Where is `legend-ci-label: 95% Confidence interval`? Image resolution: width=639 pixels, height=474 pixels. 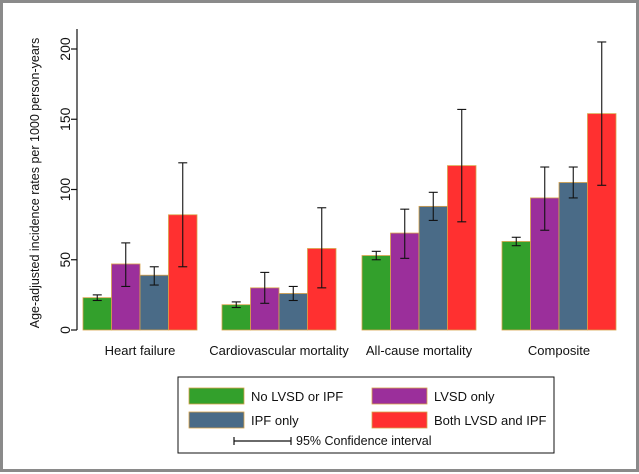 legend-ci-label: 95% Confidence interval is located at coordinates (364, 441).